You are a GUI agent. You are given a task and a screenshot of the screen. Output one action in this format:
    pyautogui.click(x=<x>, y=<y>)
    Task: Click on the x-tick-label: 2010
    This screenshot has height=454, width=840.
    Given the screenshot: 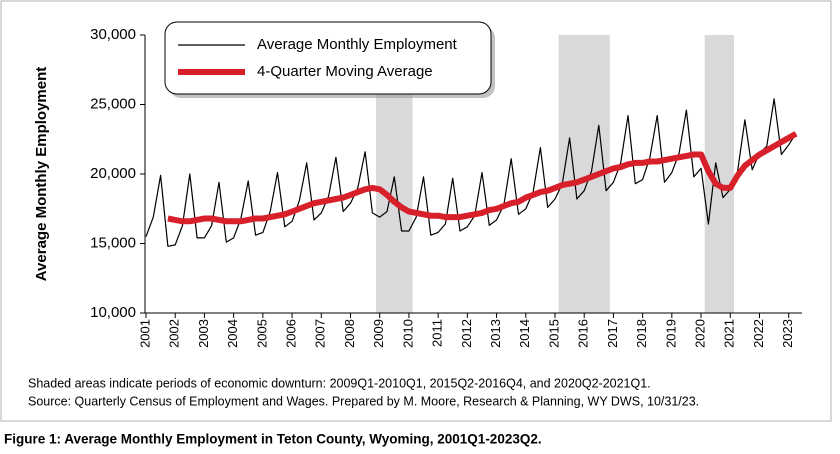 What is the action you would take?
    pyautogui.click(x=407, y=333)
    